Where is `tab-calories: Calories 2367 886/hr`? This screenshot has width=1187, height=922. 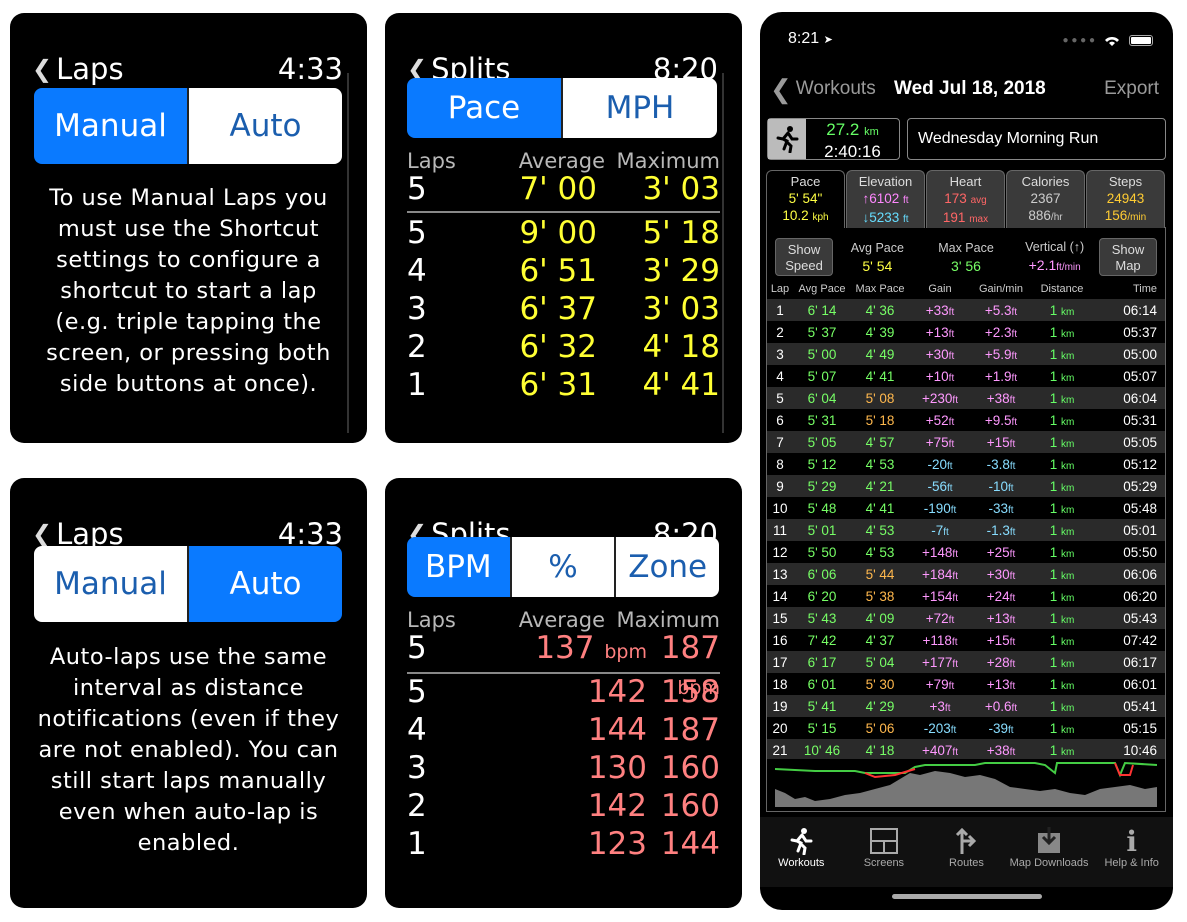 tab-calories: Calories 2367 886/hr is located at coordinates (1045, 199).